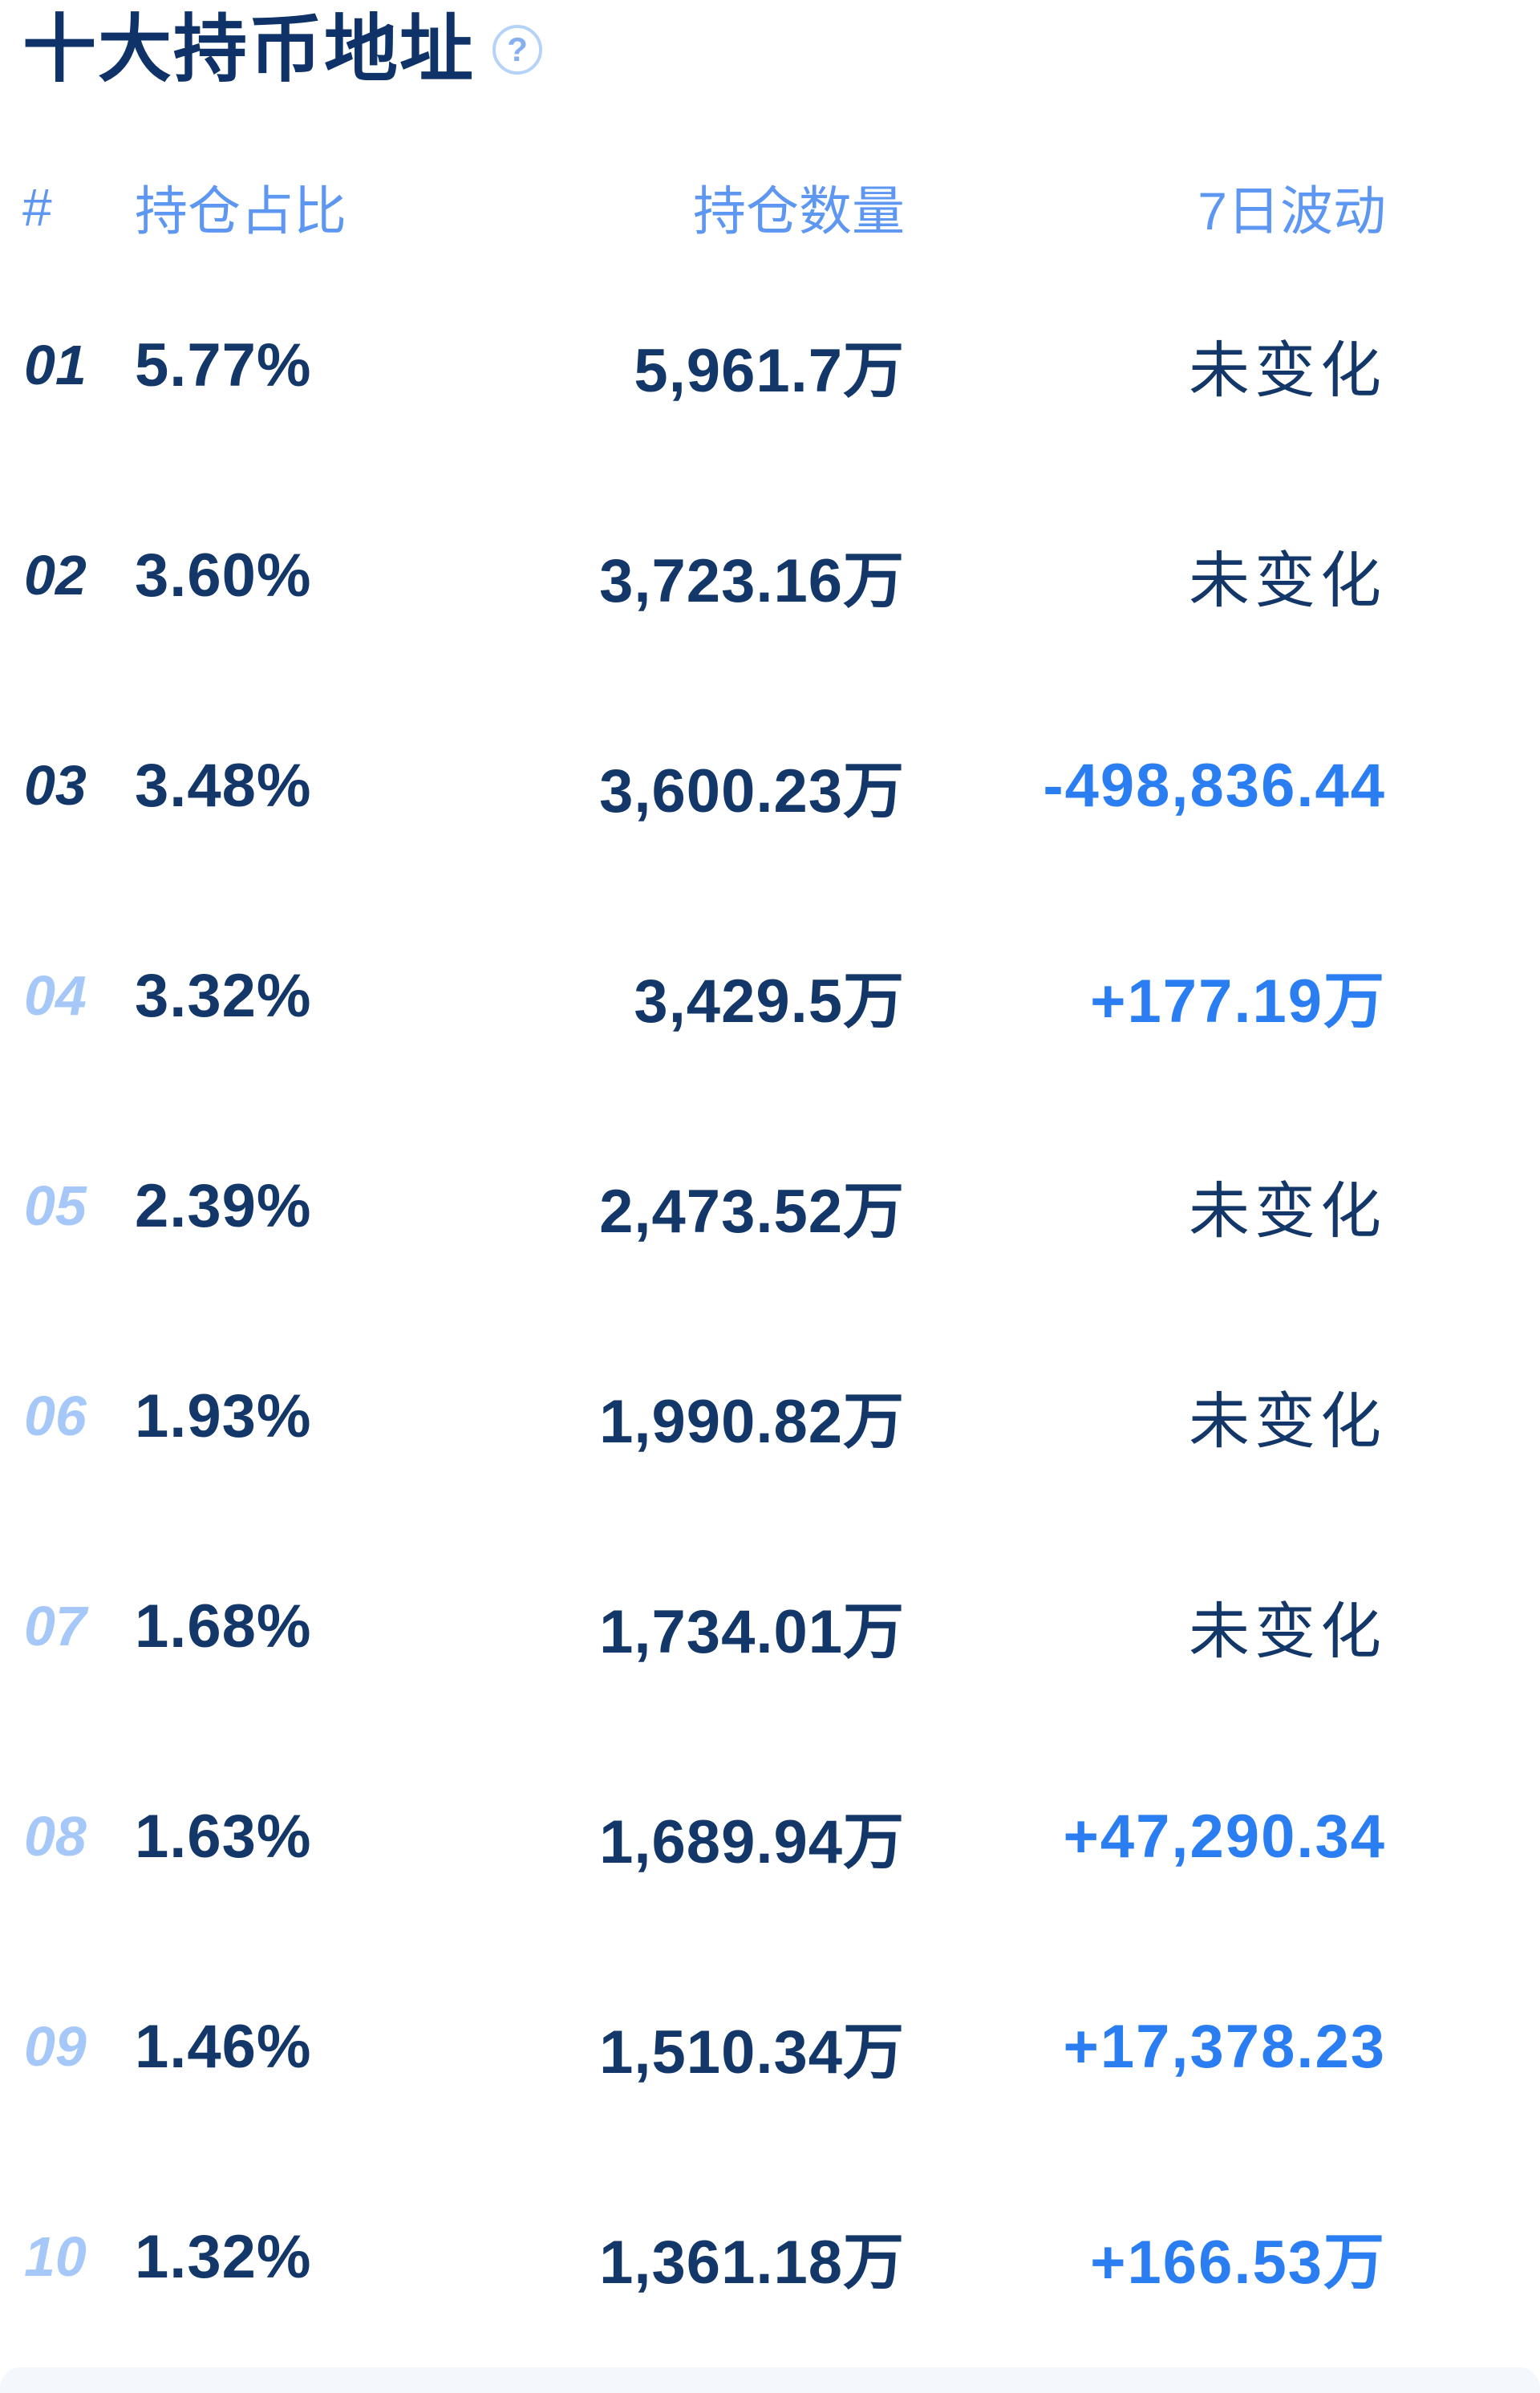  I want to click on change-7day-cell: +166.53万, so click(1238, 2263).